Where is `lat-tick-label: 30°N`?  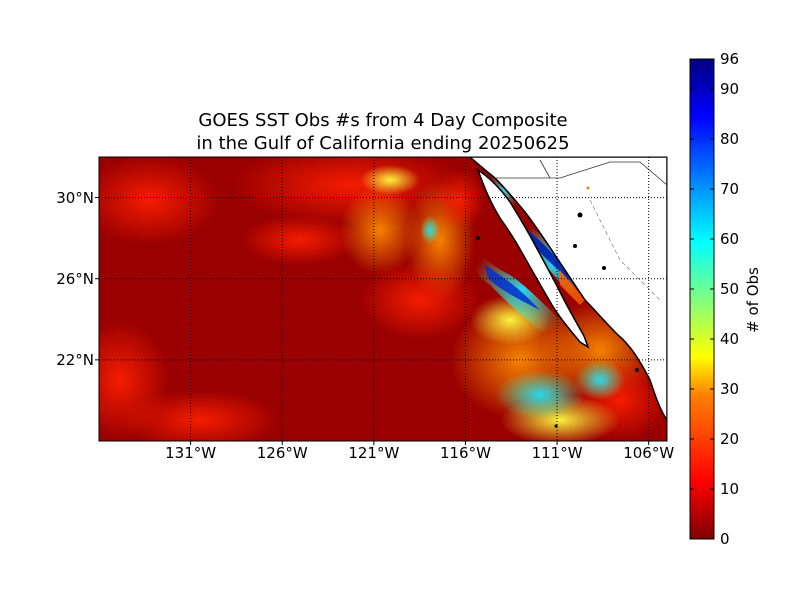 lat-tick-label: 30°N is located at coordinates (75, 197).